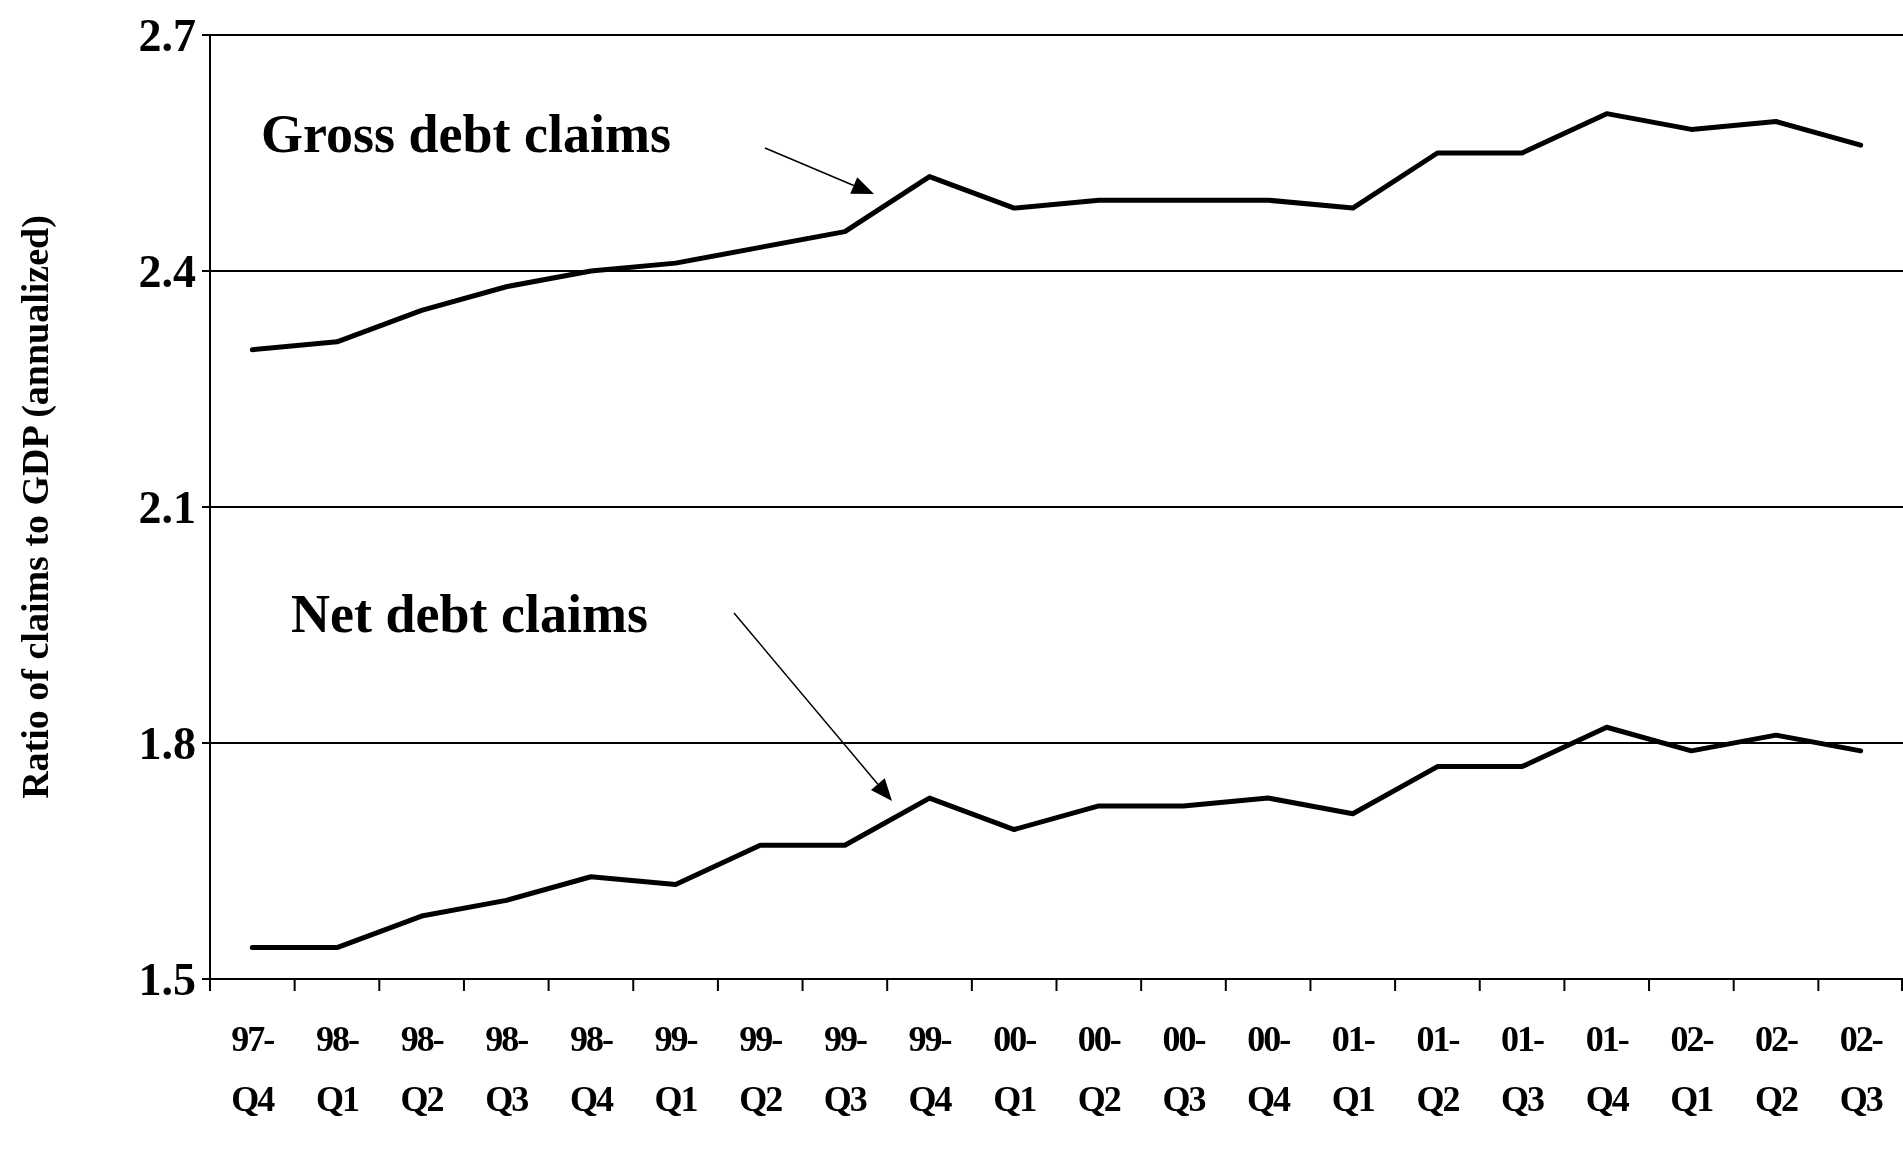 This screenshot has height=1153, width=1903. I want to click on x-tick-label: 99- Q4, so click(930, 1069).